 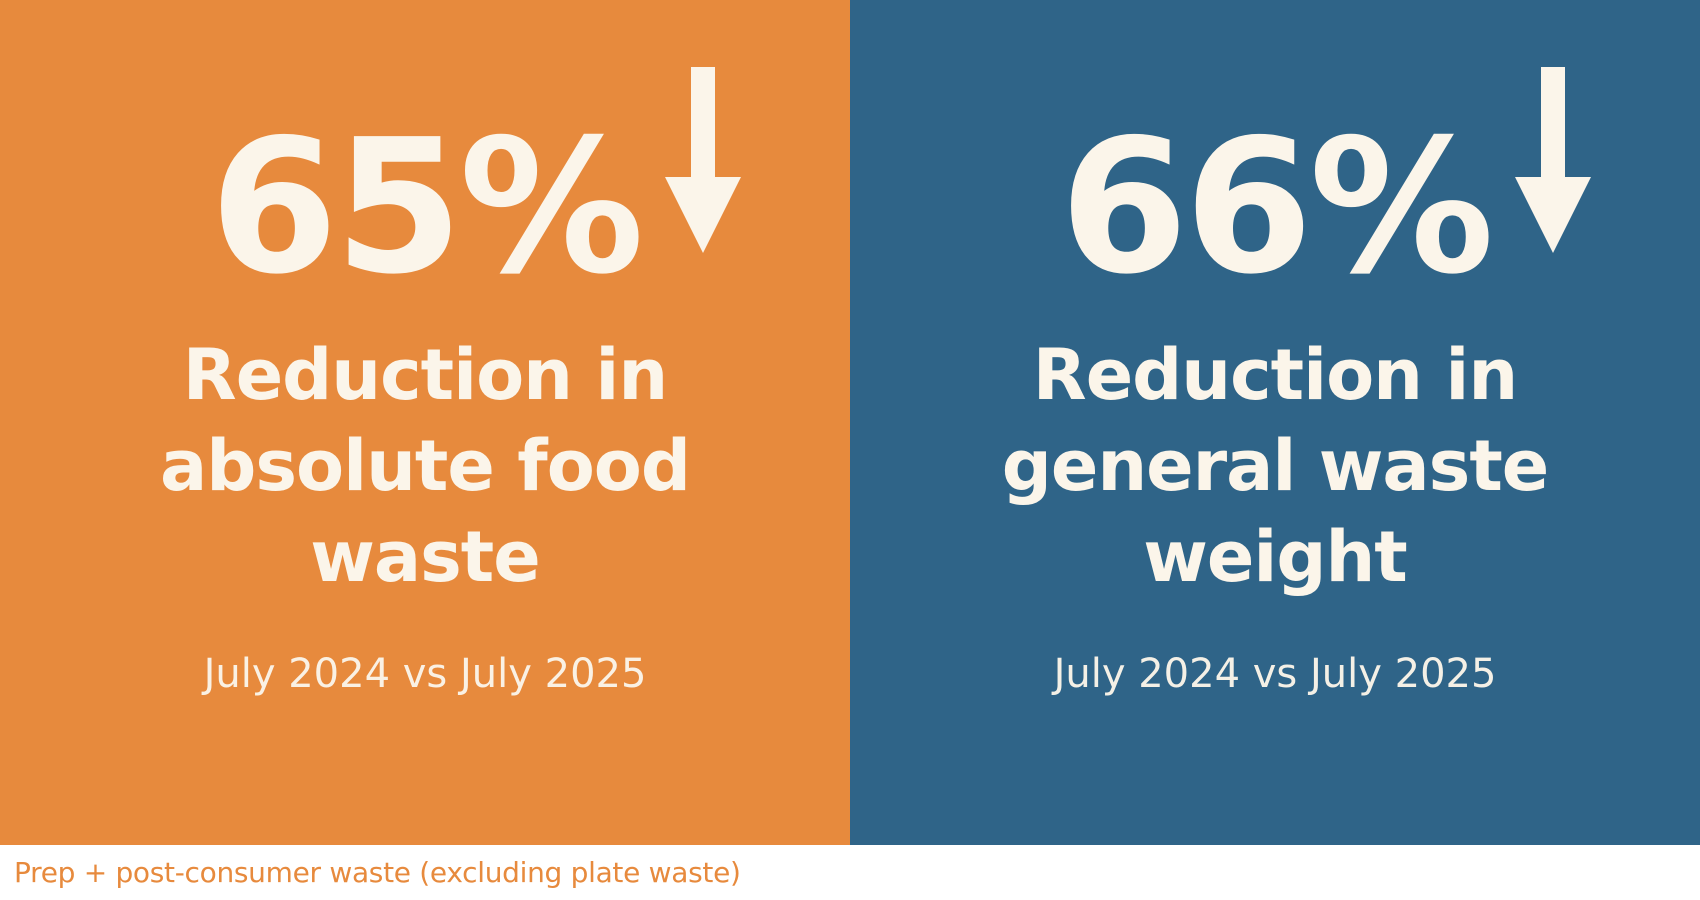 What do you see at coordinates (1277, 207) in the screenshot?
I see `stat-value-general-waste: 66%` at bounding box center [1277, 207].